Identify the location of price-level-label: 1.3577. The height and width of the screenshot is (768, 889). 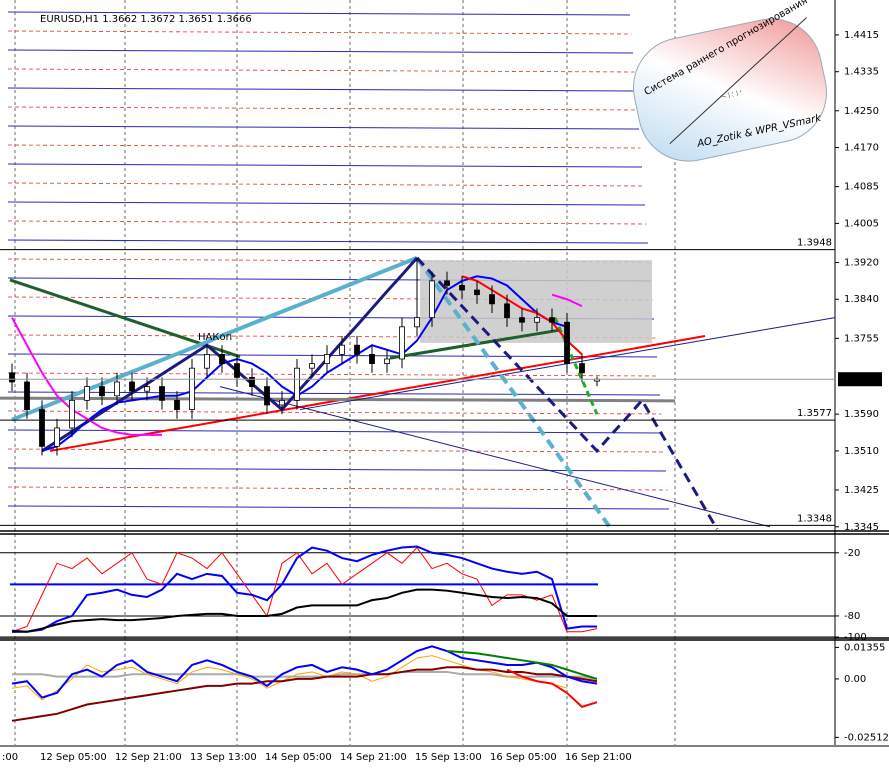
(814, 413).